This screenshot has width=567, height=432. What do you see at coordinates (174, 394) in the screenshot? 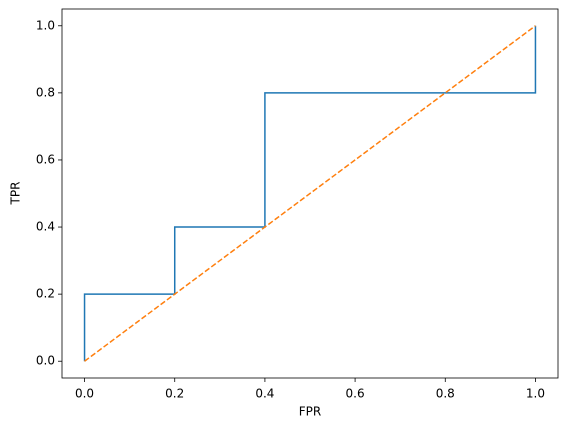
I see `x-tick-label: 0.2` at bounding box center [174, 394].